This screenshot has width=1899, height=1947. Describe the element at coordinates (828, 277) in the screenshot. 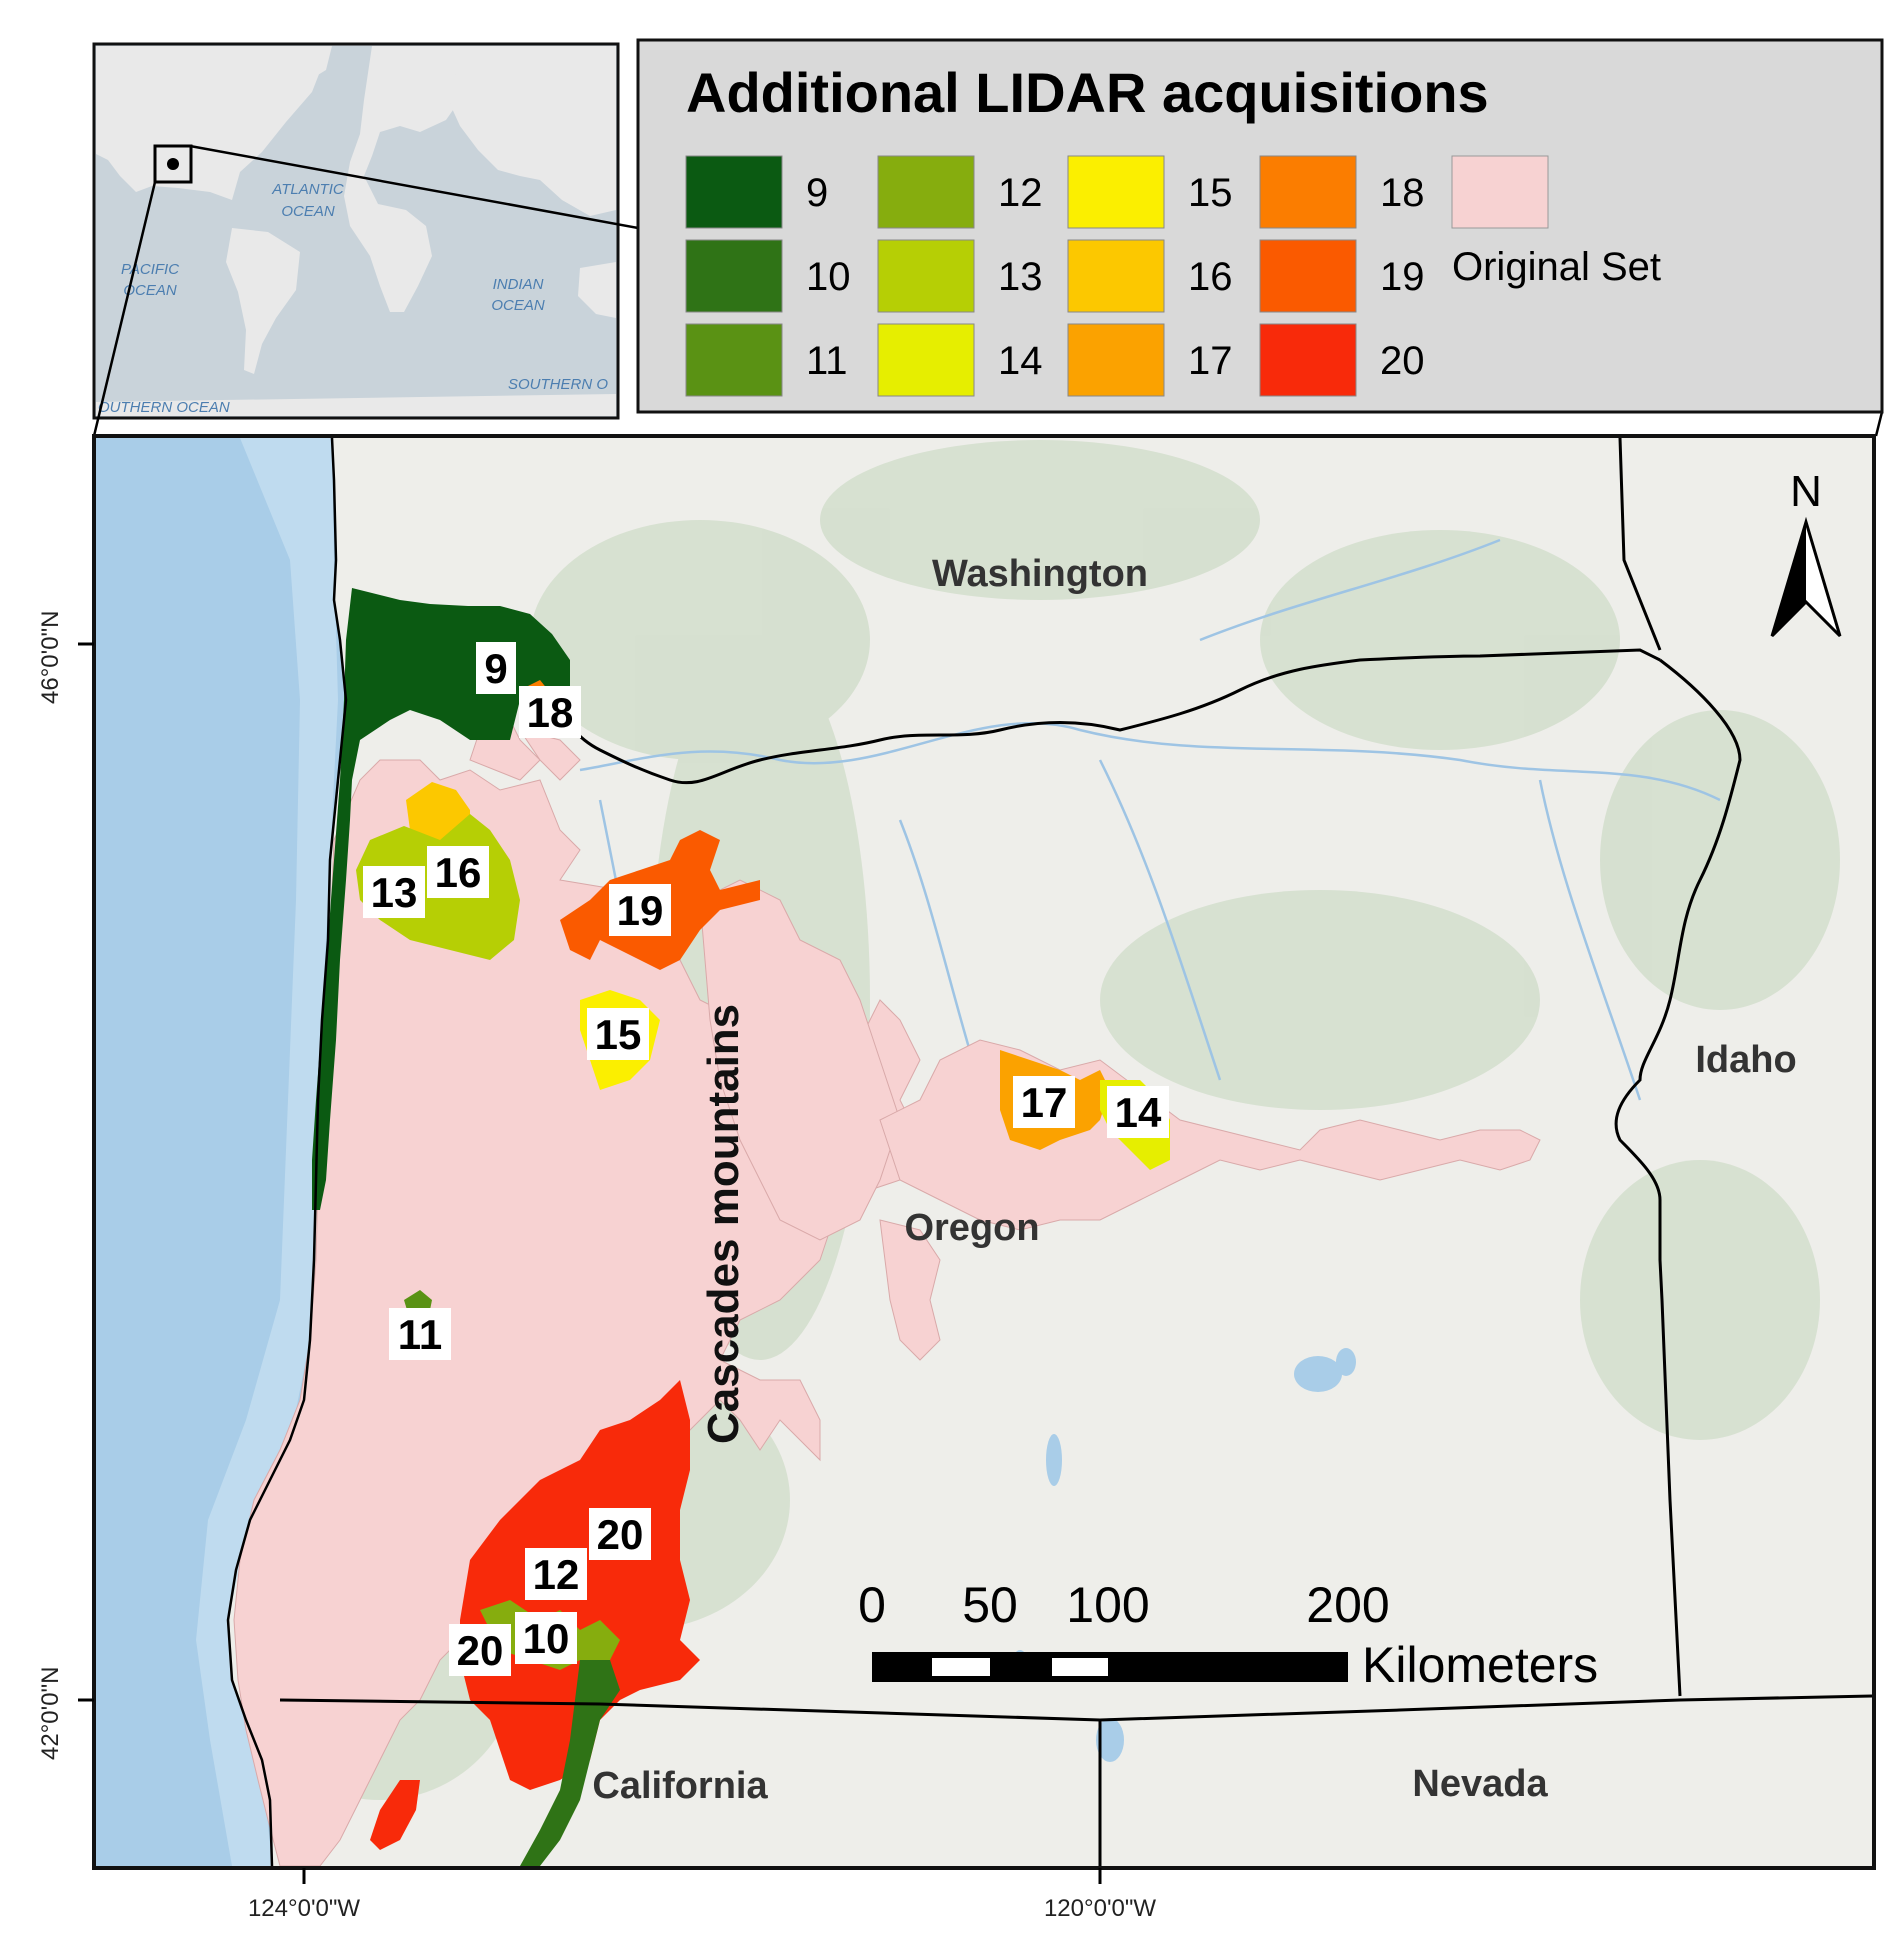

I see `legend-label-10: 10` at that location.